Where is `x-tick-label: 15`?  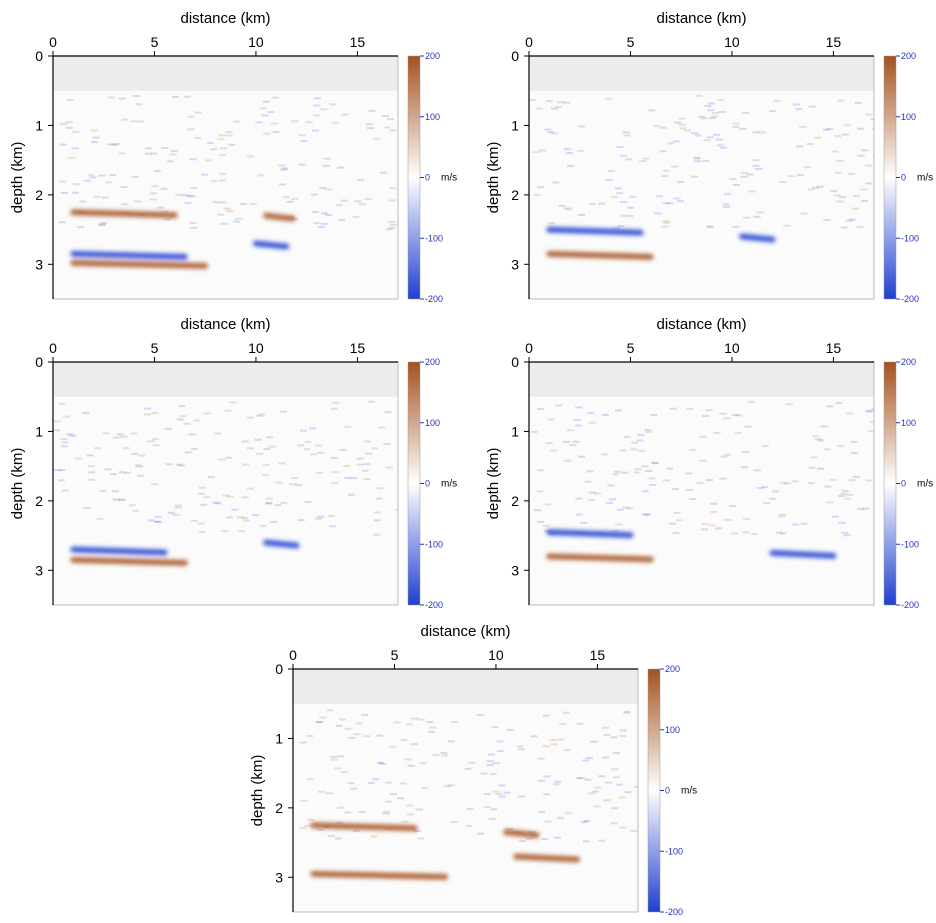 x-tick-label: 15 is located at coordinates (834, 348).